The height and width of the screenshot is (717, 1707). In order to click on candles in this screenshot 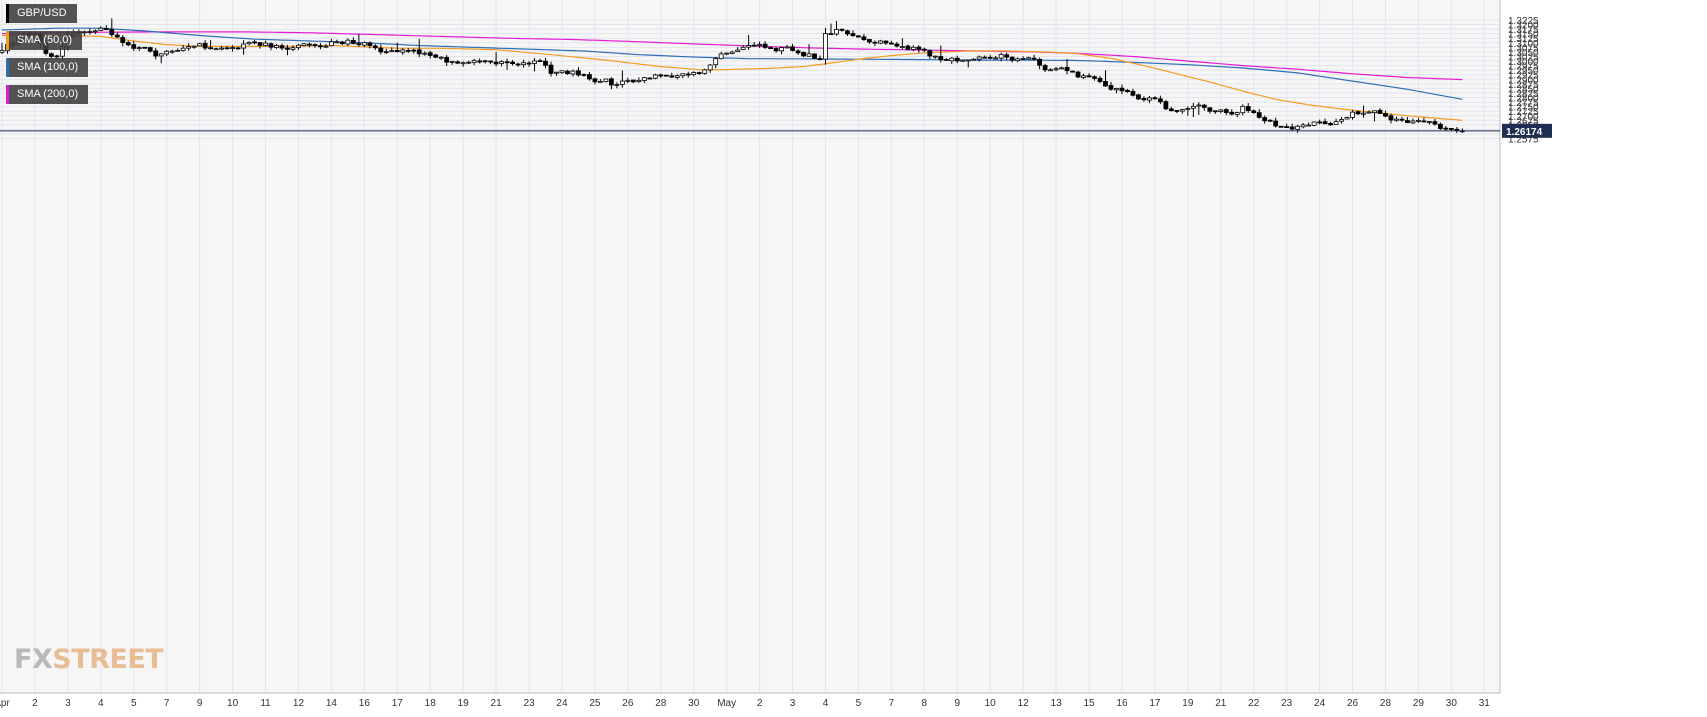, I will do `click(732, 76)`.